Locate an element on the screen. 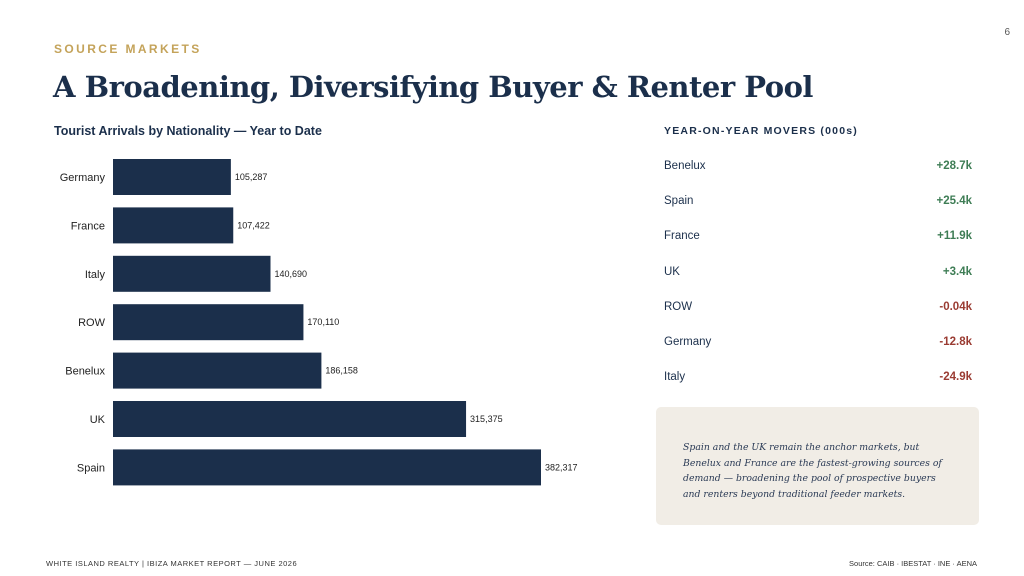 The height and width of the screenshot is (576, 1024). mover-row: UK +3.4k is located at coordinates (818, 271).